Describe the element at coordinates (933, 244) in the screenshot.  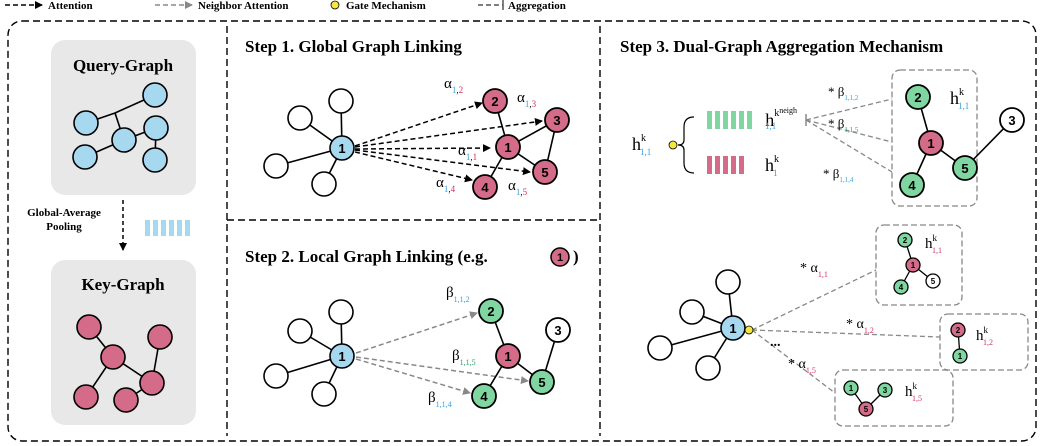
I see `svg-text:hk1,1: hk 1,1` at that location.